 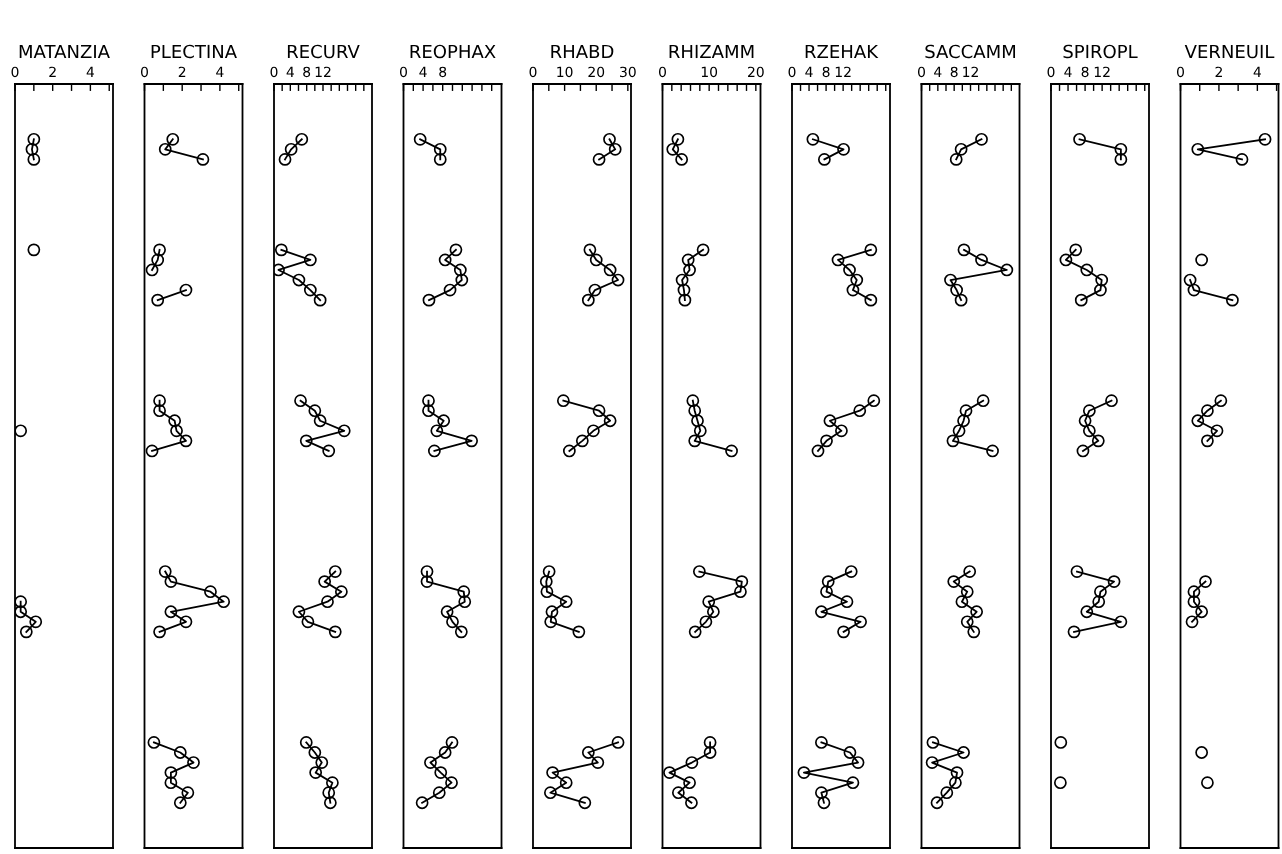 What do you see at coordinates (323, 51) in the screenshot?
I see `chart-title: RECURV` at bounding box center [323, 51].